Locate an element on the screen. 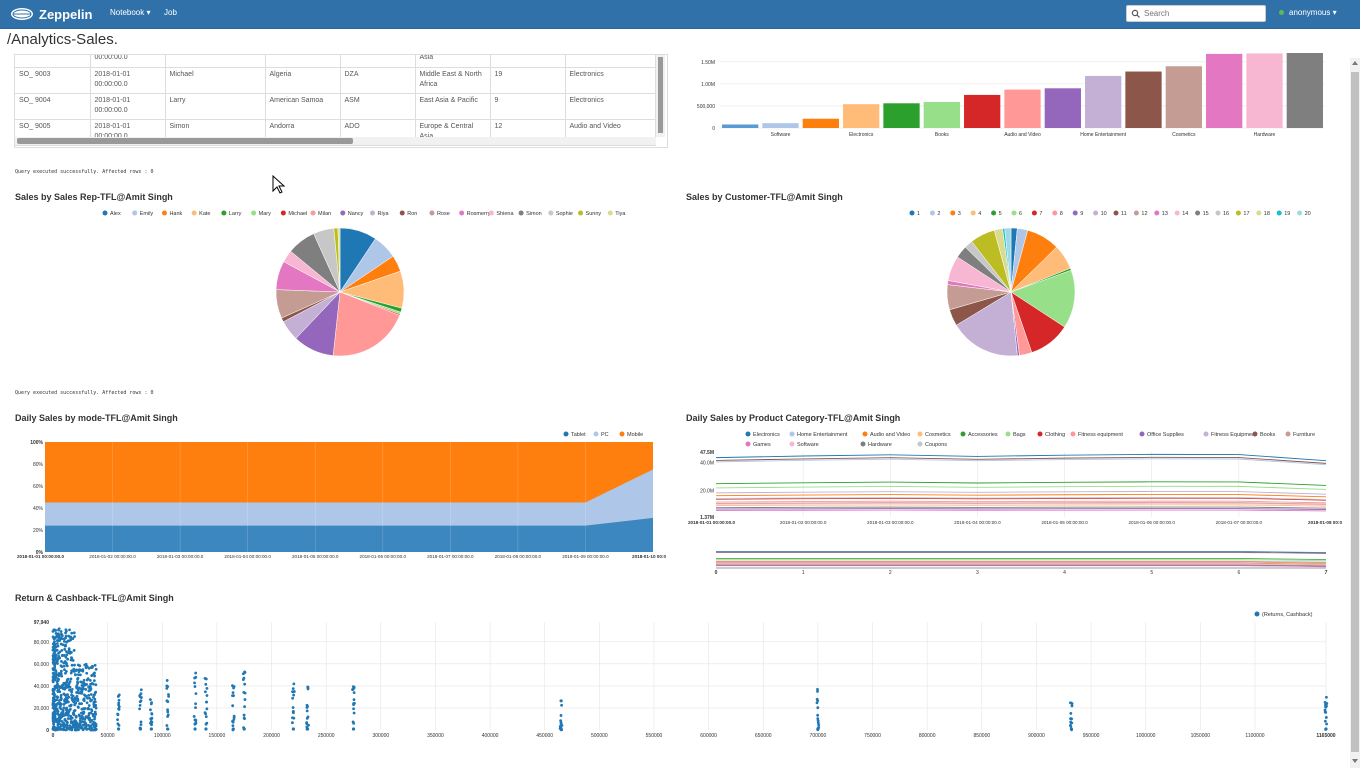 The image size is (1360, 768). table-vscroll-thumb is located at coordinates (660, 95).